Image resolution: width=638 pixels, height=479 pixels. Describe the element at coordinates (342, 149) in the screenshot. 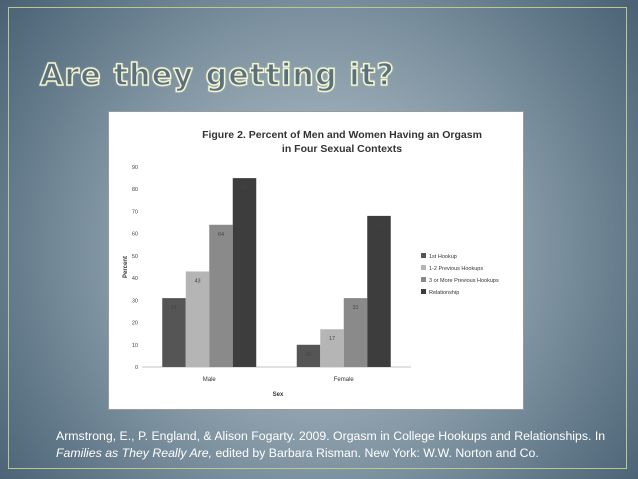

I see `chart-title-line2: in Four Sexual Contexts` at that location.